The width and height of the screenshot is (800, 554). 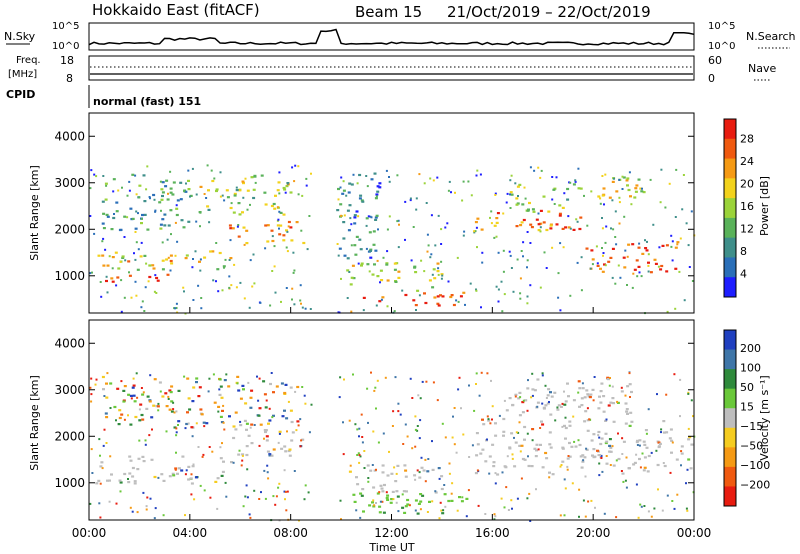 I want to click on nsearch-tick-bottom: 10^0, so click(x=721, y=46).